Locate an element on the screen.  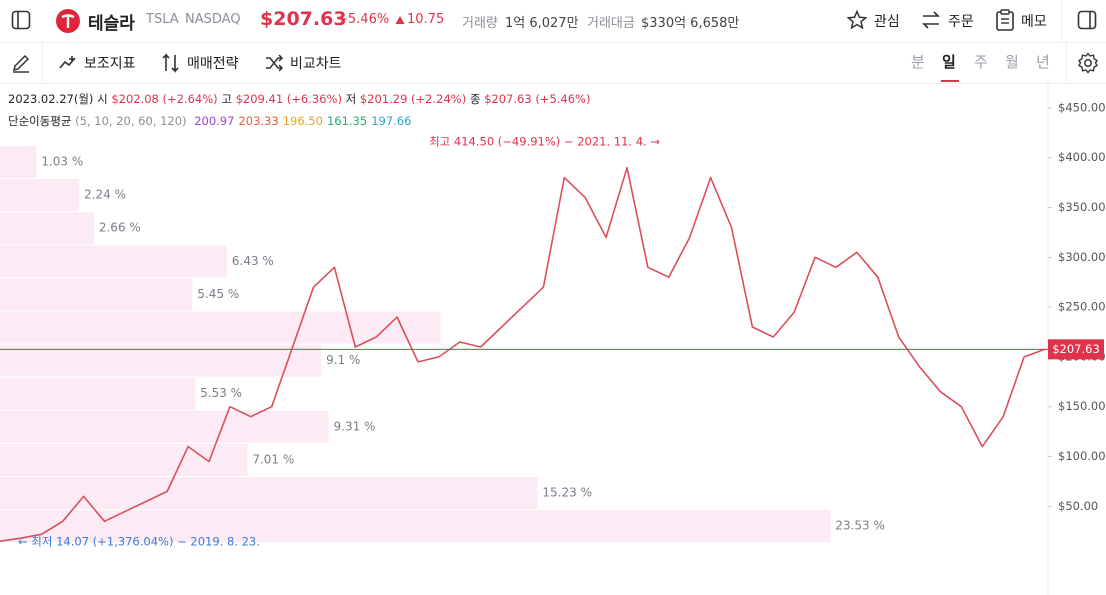
y-tick-label: $150.00 is located at coordinates (1082, 406).